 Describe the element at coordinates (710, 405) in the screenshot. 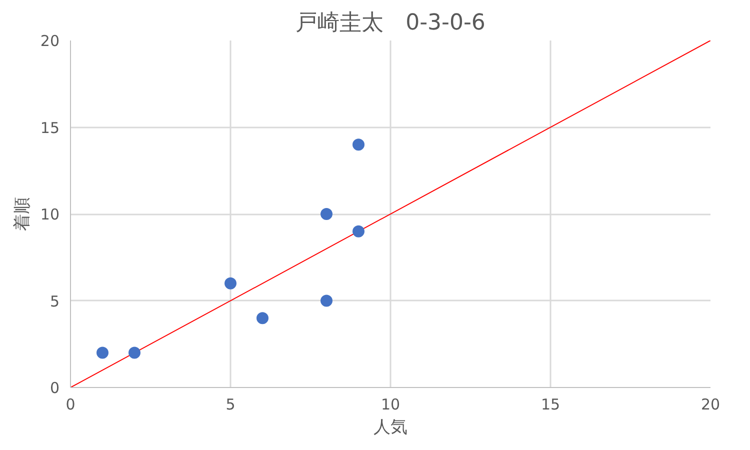

I see `x-tick-label: 20` at that location.